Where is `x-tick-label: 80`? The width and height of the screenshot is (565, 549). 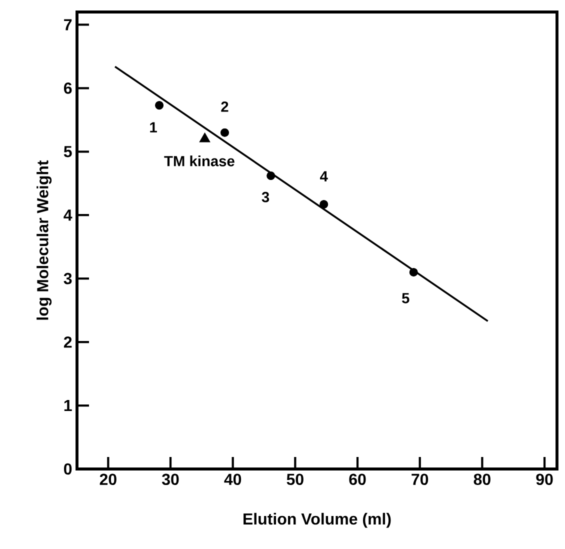
x-tick-label: 80 is located at coordinates (482, 480).